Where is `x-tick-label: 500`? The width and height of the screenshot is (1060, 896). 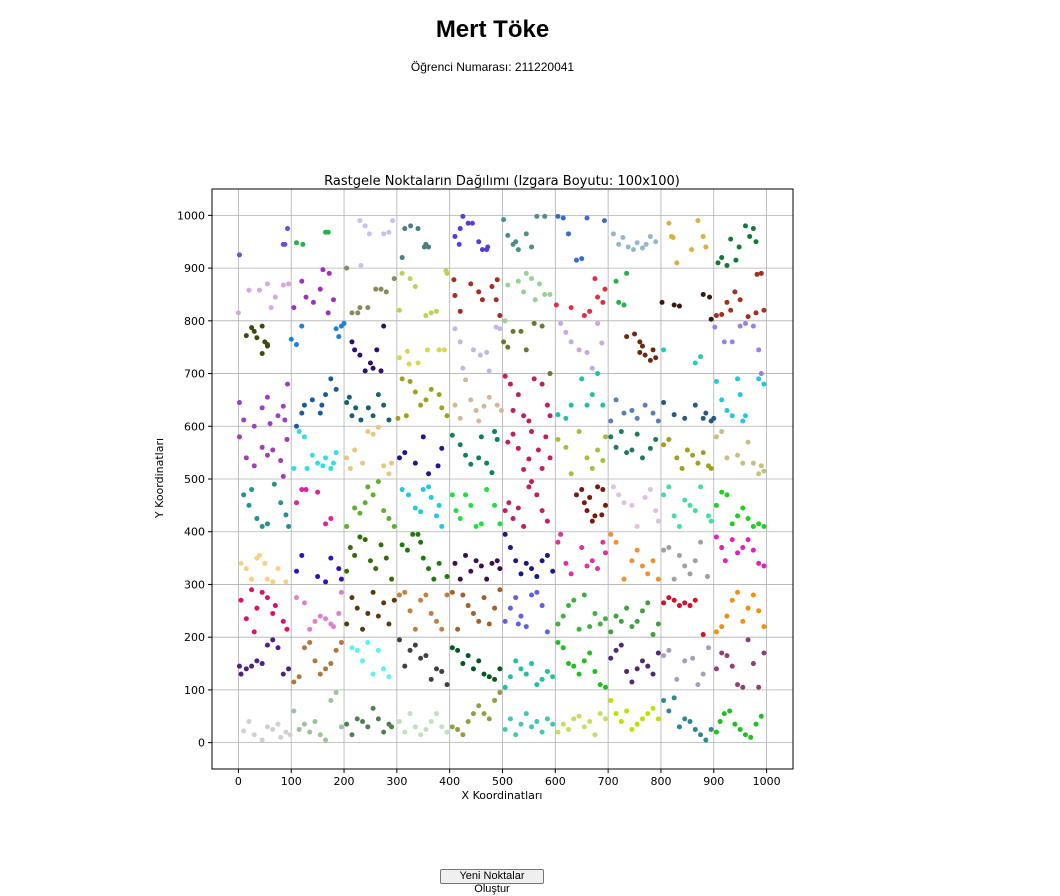
x-tick-label: 500 is located at coordinates (502, 781).